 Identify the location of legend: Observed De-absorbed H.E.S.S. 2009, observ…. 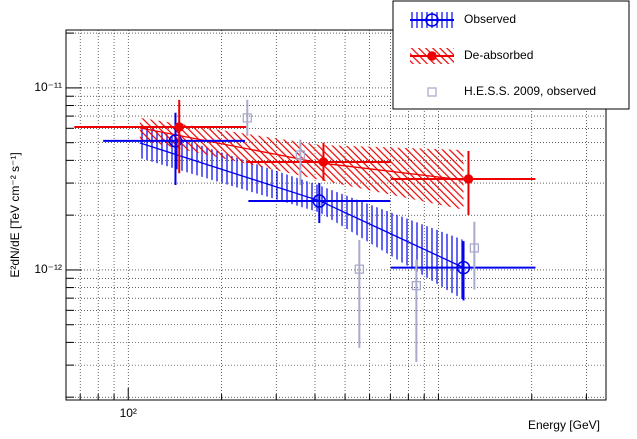
(511, 55).